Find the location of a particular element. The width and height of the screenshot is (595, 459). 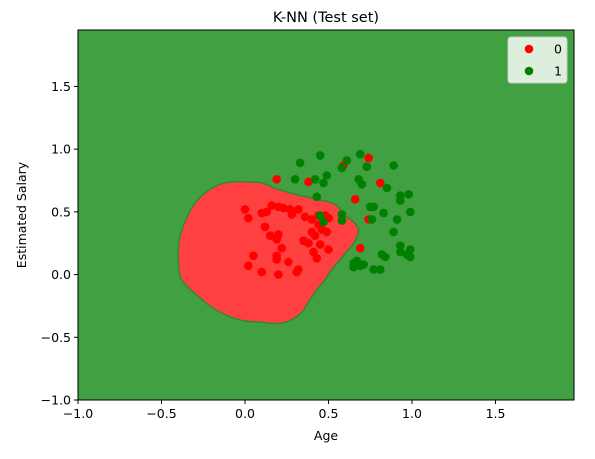

y-axis-label: Estimated Salary is located at coordinates (21, 214).